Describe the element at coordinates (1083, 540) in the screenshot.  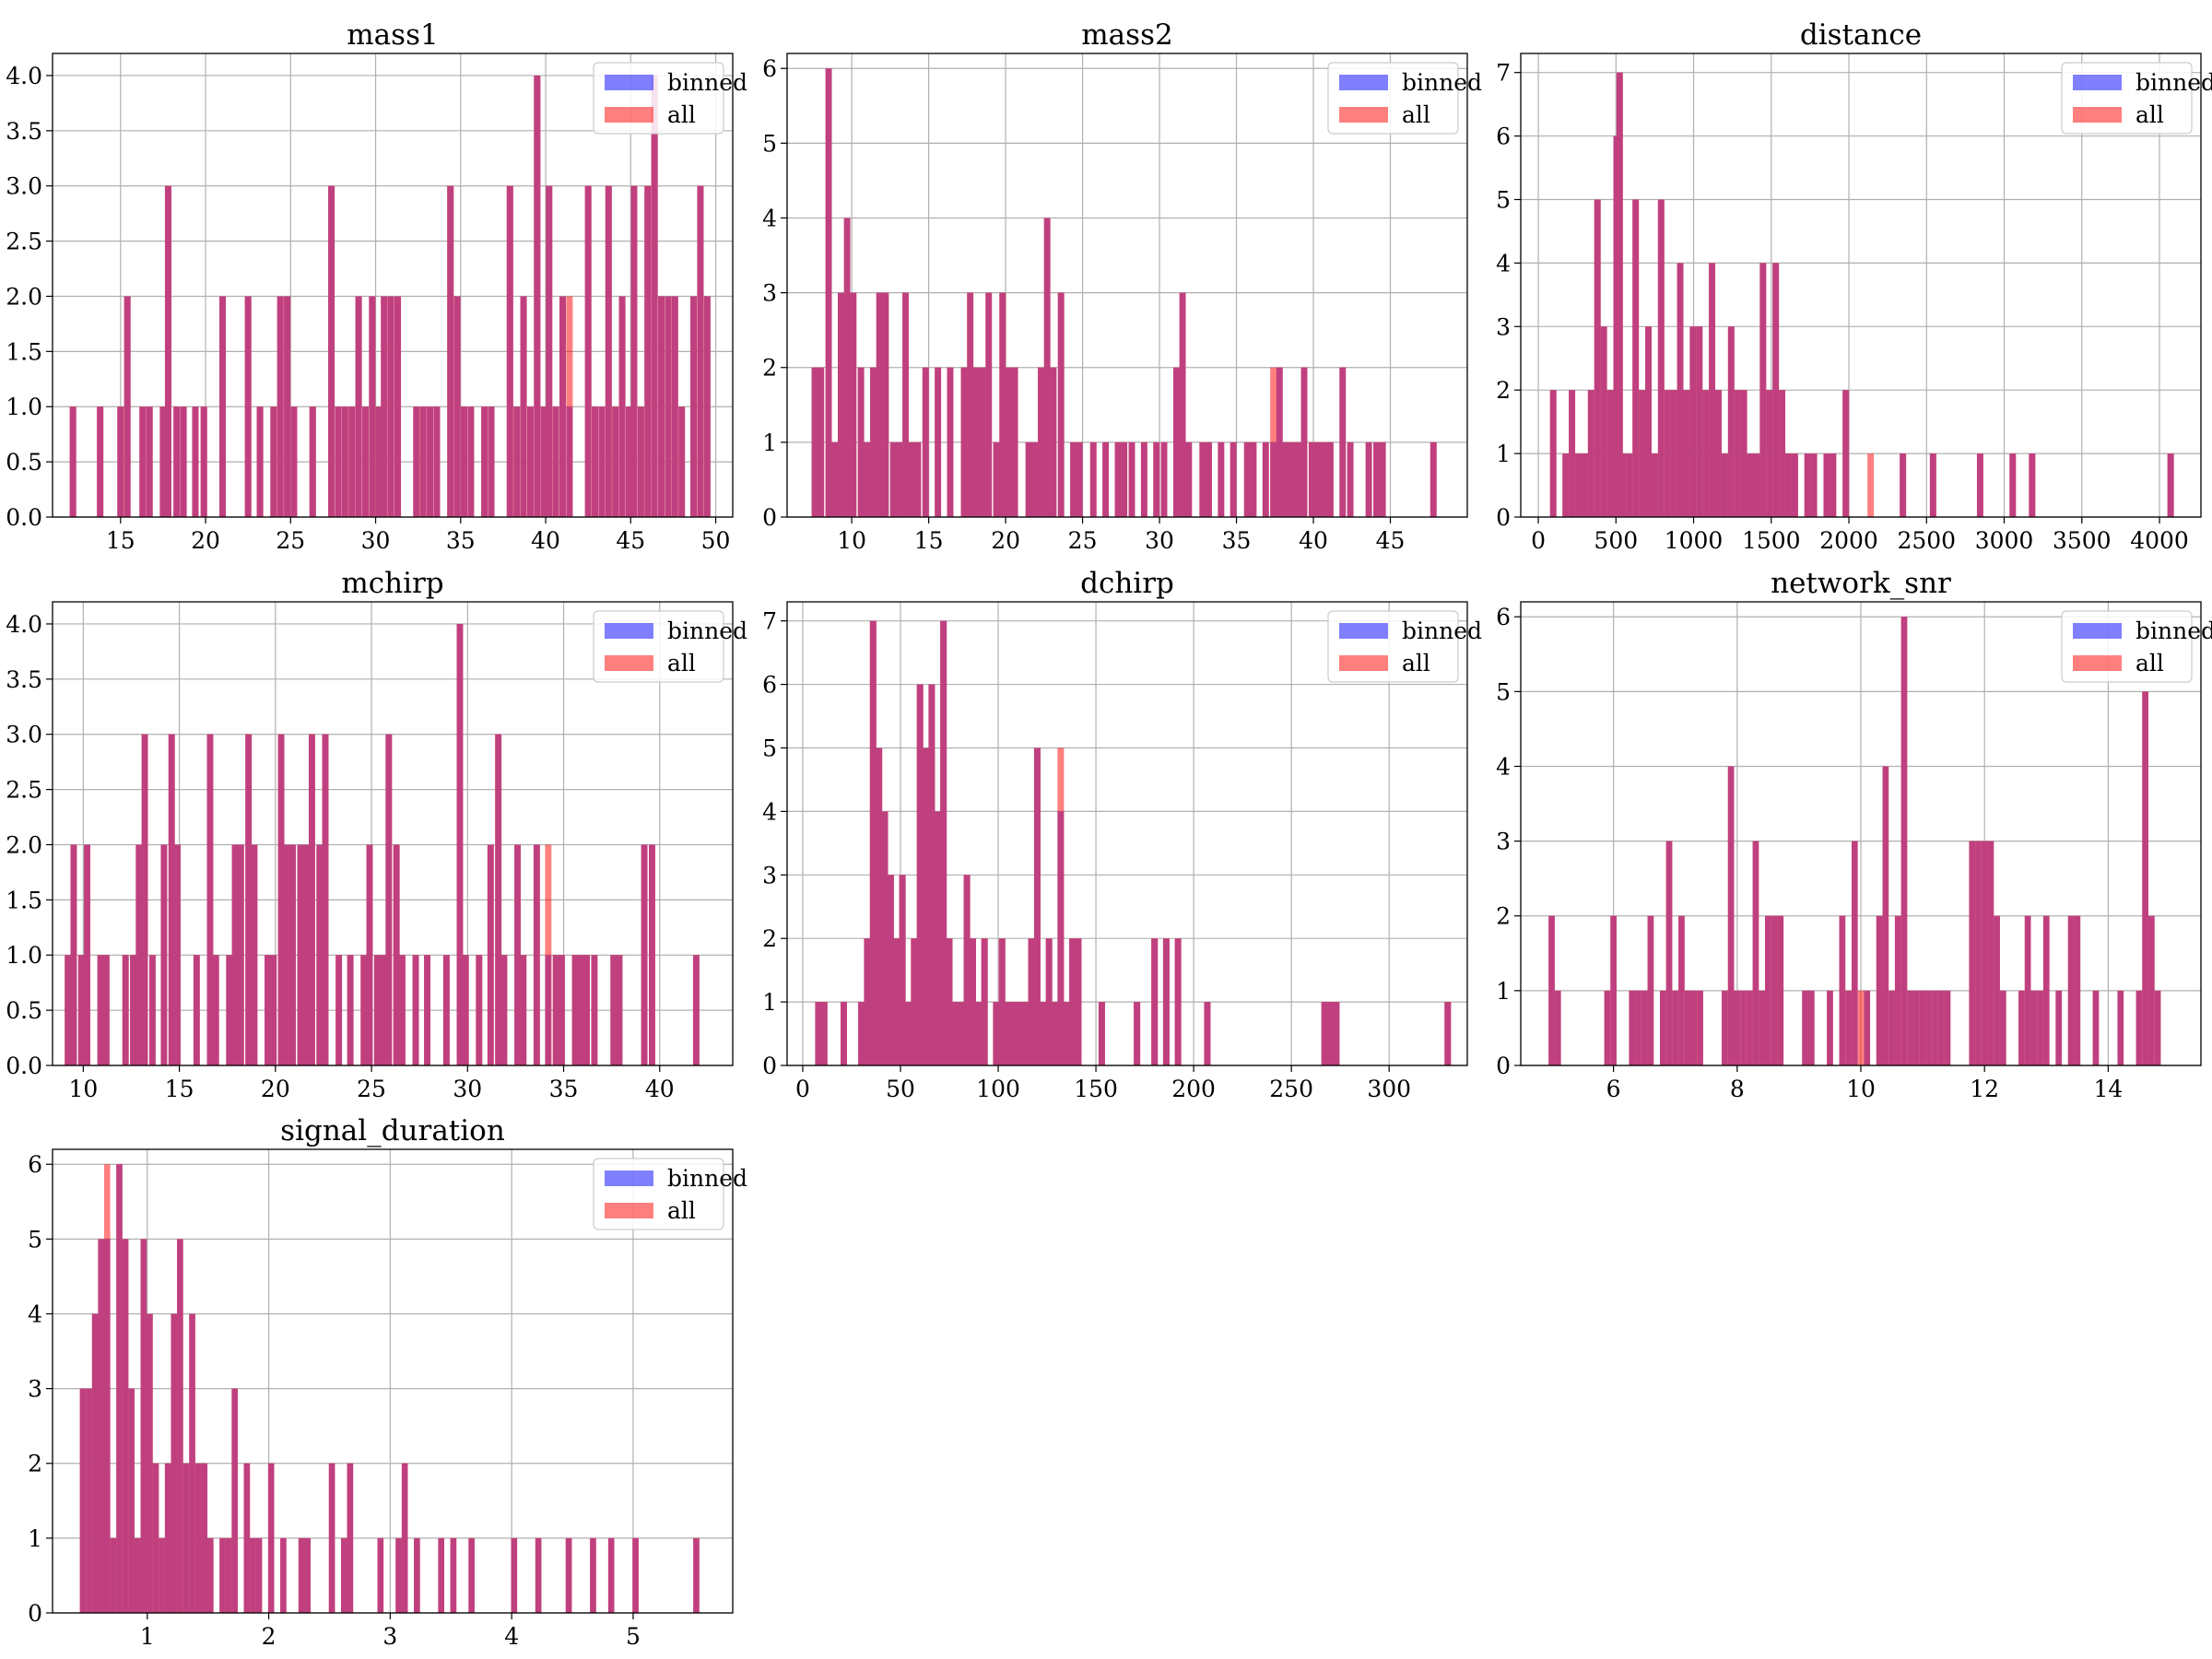
I see `x-tick-label: 25` at that location.